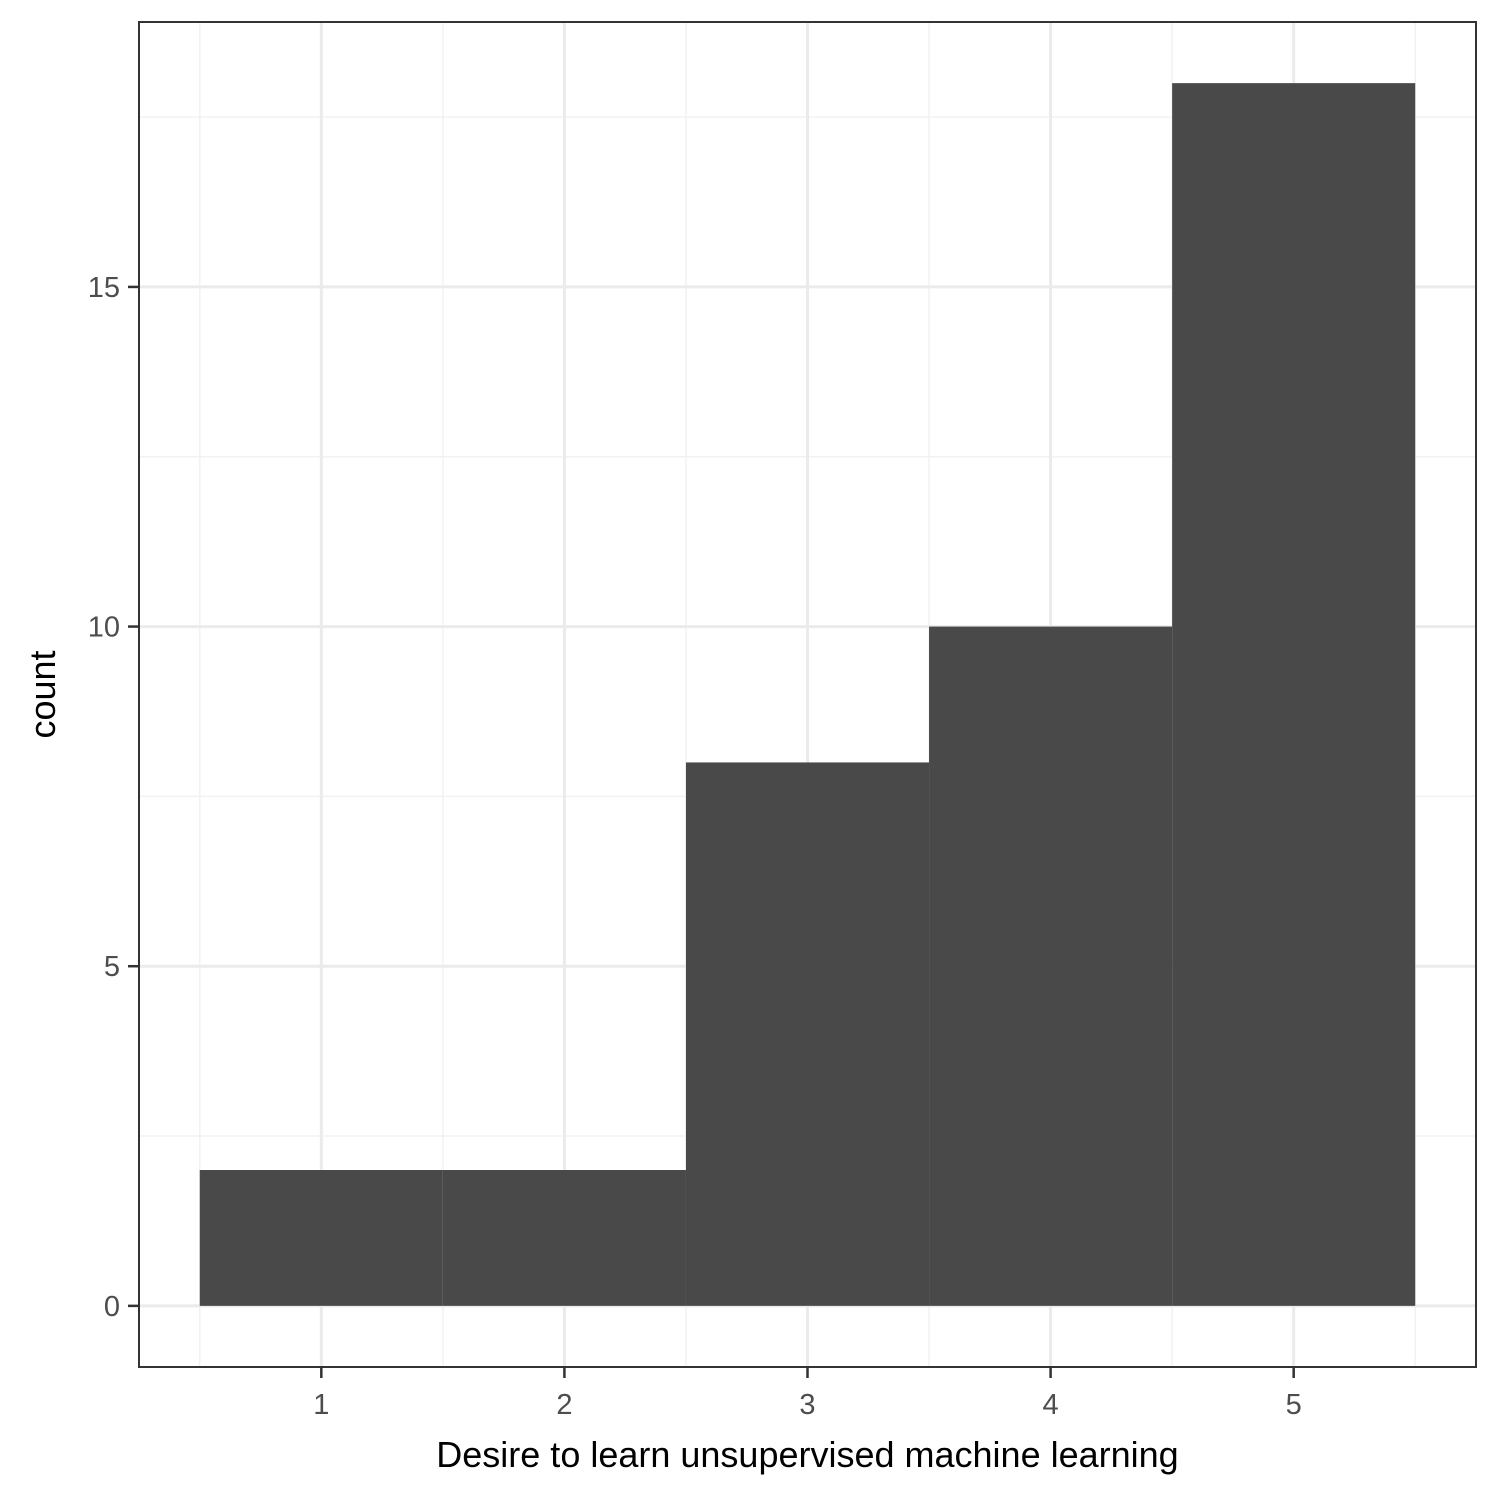 Image resolution: width=1500 pixels, height=1500 pixels. Describe the element at coordinates (564, 1405) in the screenshot. I see `x-tick-label: 2` at that location.